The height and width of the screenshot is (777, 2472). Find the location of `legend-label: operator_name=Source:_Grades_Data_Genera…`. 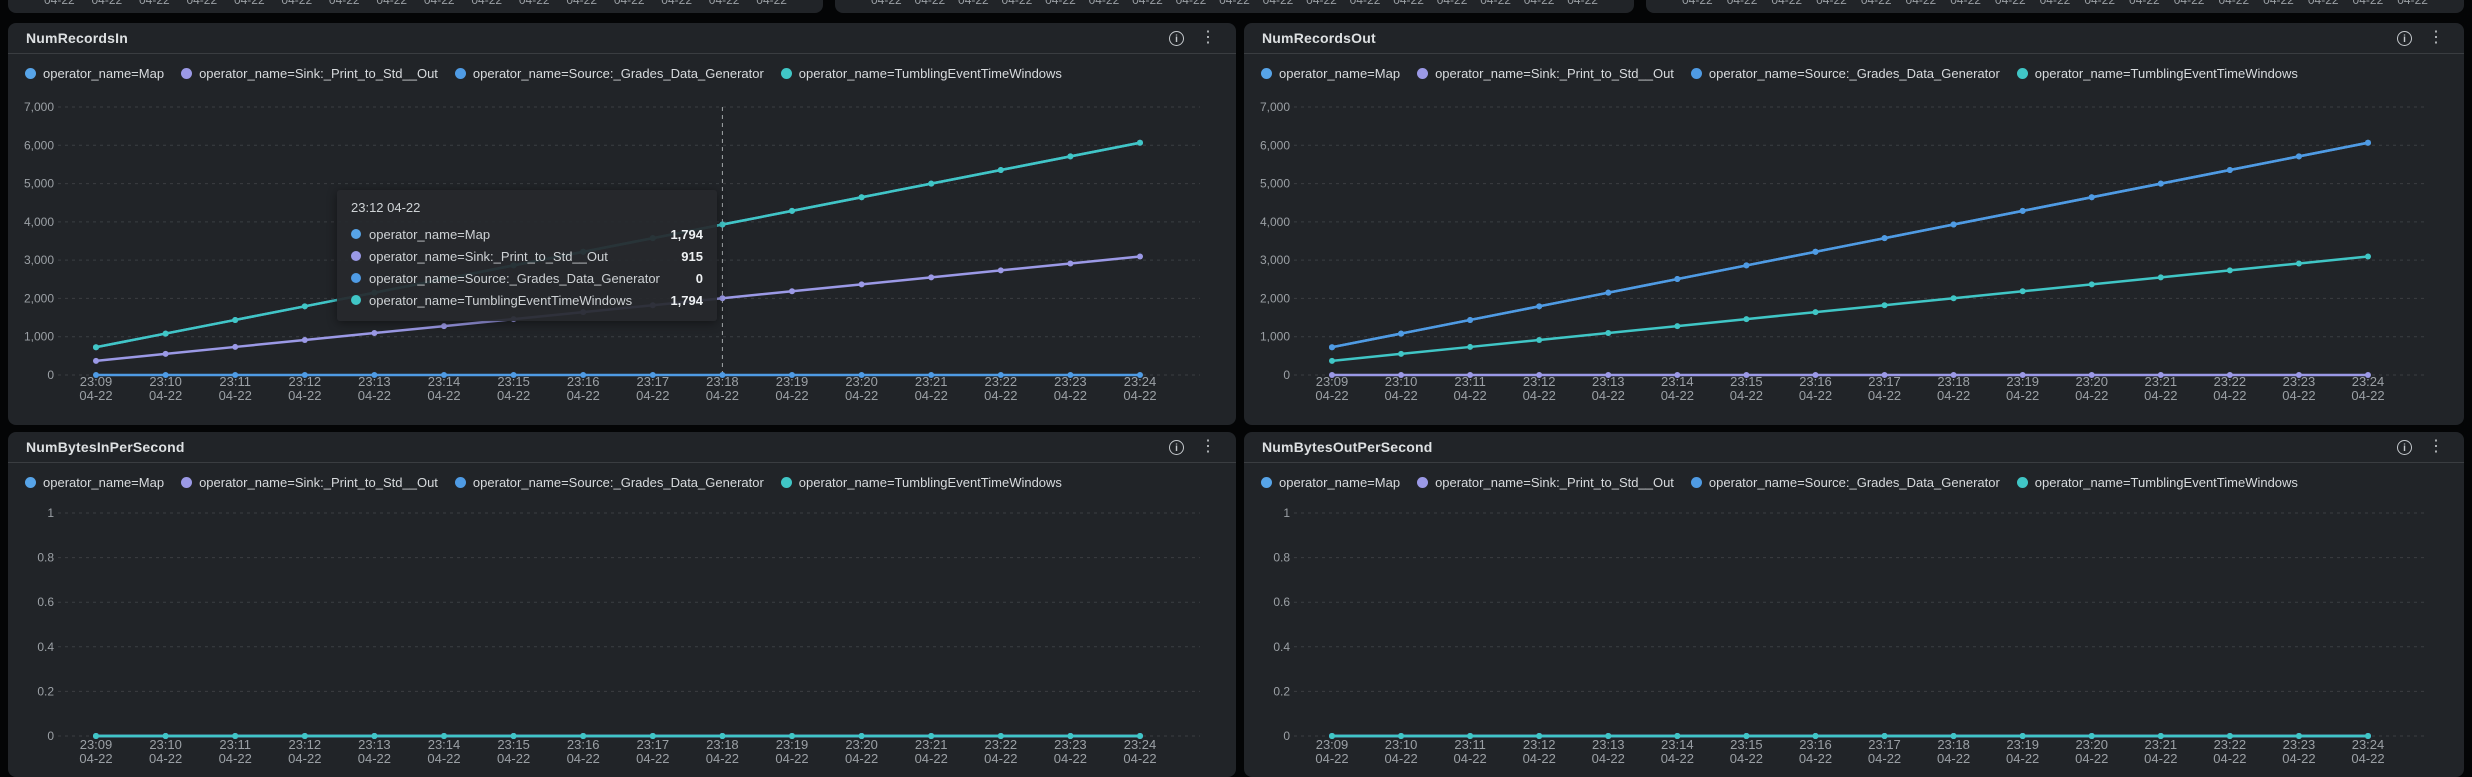

legend-label: operator_name=Source:_Grades_Data_Genera… is located at coordinates (1854, 73).